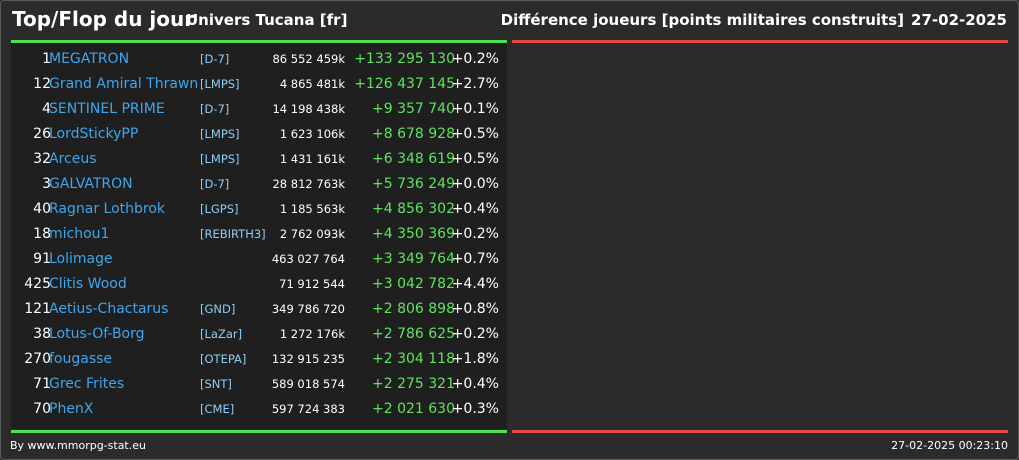  Describe the element at coordinates (87, 384) in the screenshot. I see `player-name-link: Grec Frites` at that location.